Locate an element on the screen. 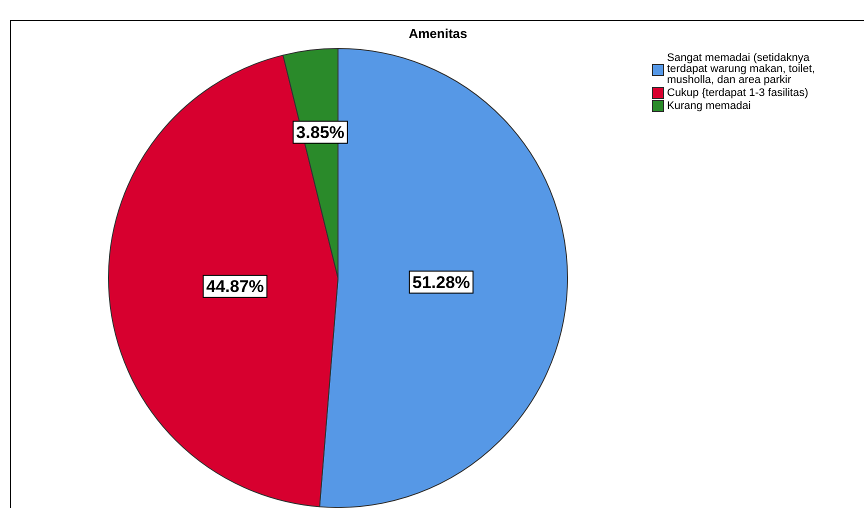 The width and height of the screenshot is (864, 508). legend-label: Cukup {terdapat 1-3 fasilitas) is located at coordinates (737, 92).